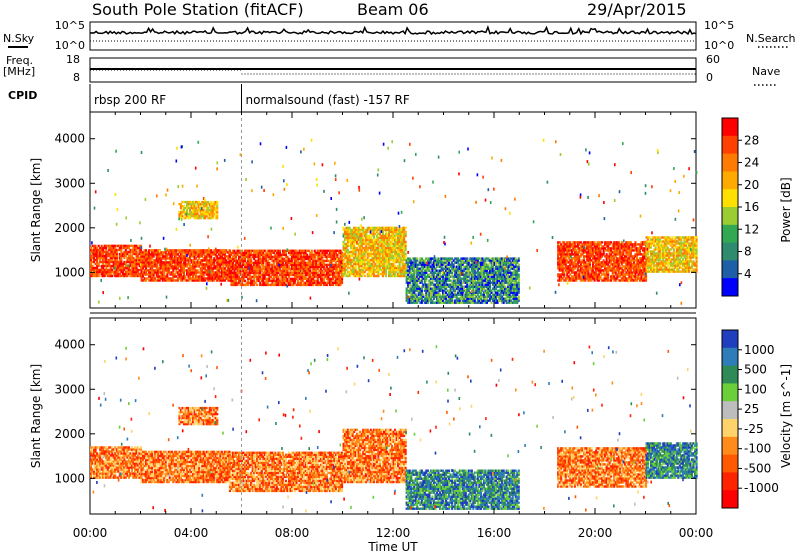 This screenshot has height=558, width=800. Describe the element at coordinates (328, 100) in the screenshot. I see `cpid-mode-label: normalsound (fast) -157 RF` at that location.